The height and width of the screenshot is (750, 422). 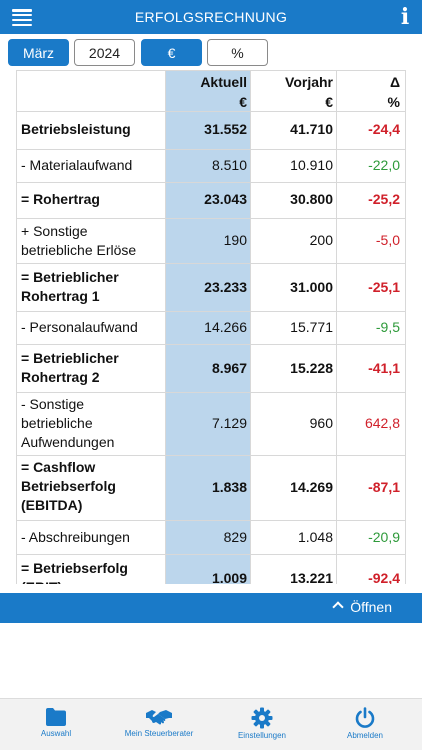 I want to click on value-vorjahr: 10.910, so click(x=311, y=165).